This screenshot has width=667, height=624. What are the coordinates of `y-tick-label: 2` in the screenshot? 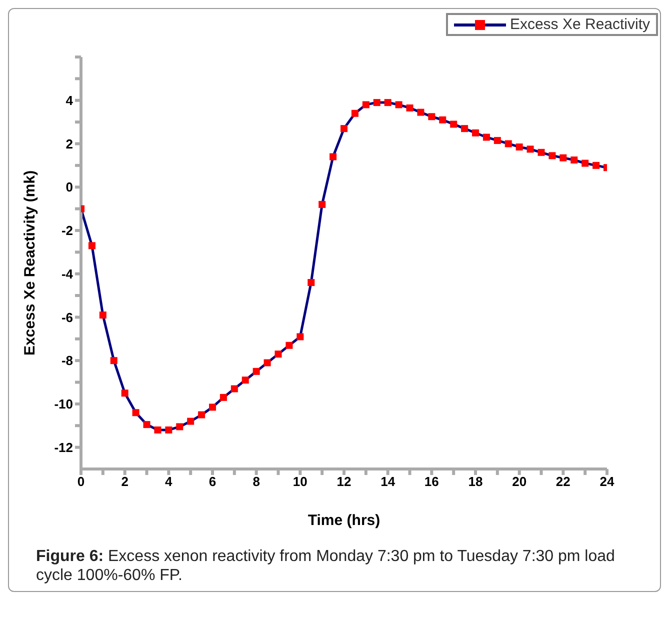 It's located at (69, 144).